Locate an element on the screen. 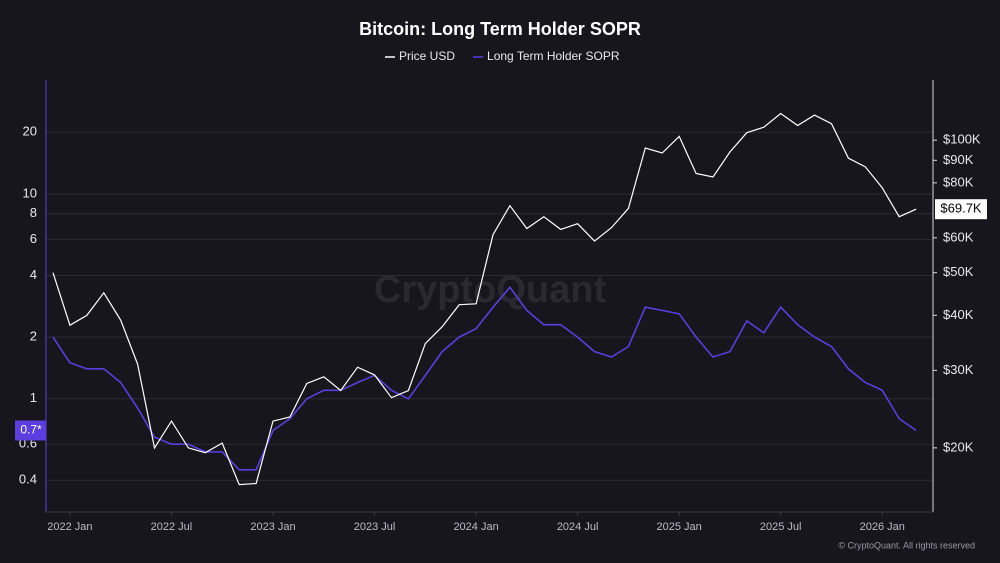 The height and width of the screenshot is (563, 1000). y2-tick-label: $20K is located at coordinates (958, 446).